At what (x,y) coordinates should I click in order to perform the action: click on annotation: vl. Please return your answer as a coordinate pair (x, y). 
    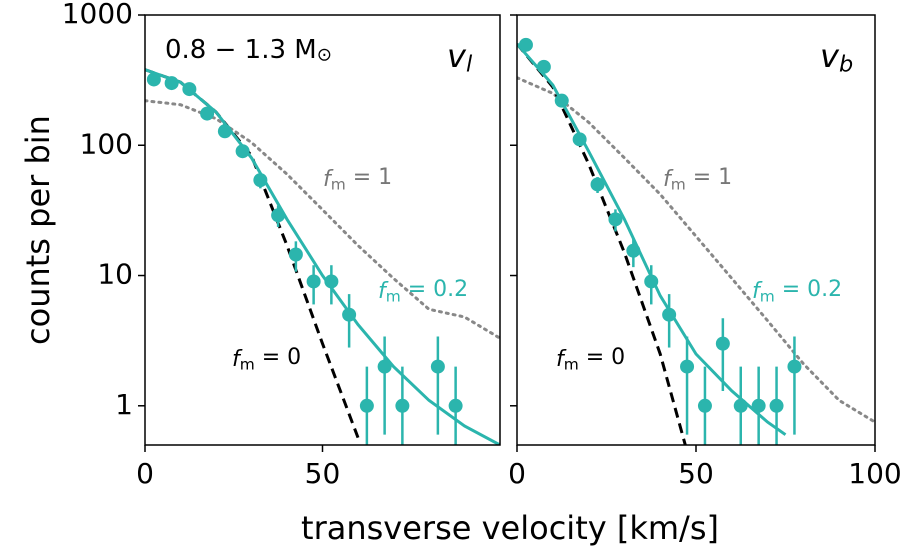
    Looking at the image, I should click on (460, 57).